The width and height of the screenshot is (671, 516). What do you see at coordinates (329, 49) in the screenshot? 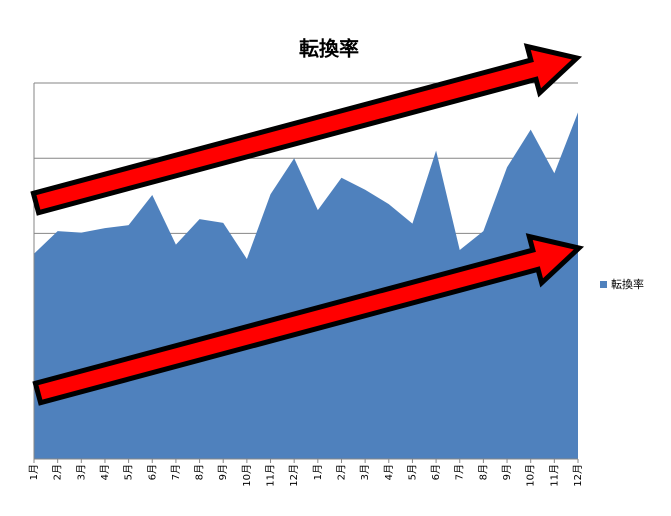
I see `chart-title: 転換率` at bounding box center [329, 49].